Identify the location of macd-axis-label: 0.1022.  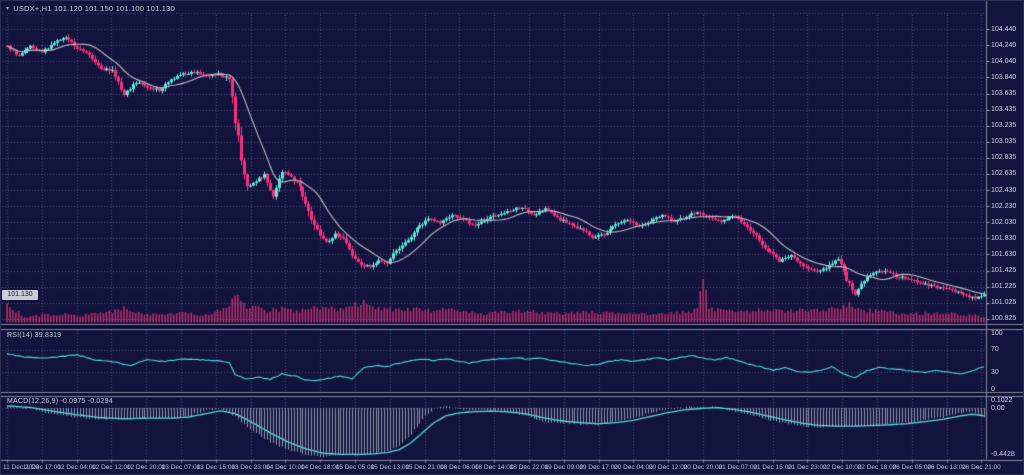
(1002, 400).